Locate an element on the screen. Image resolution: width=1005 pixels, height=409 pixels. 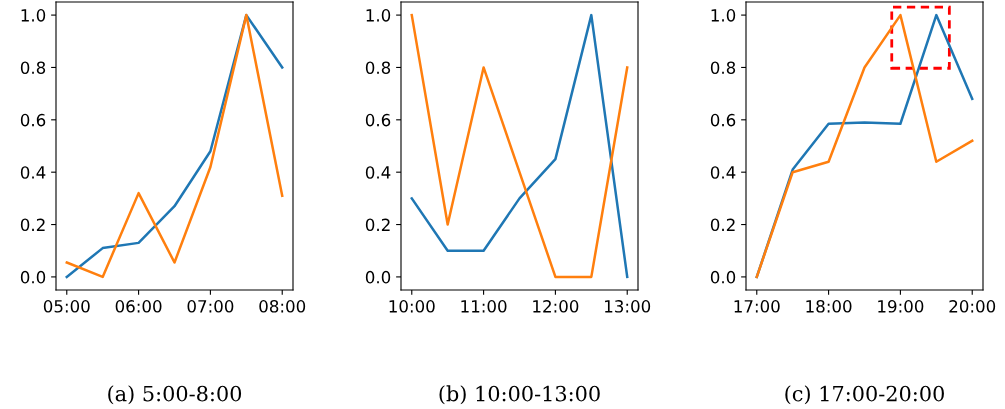
x-tick-label: 08:00 is located at coordinates (282, 306).